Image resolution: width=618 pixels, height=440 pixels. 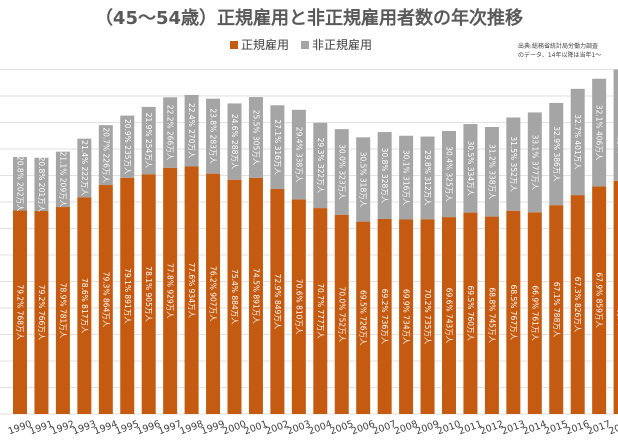 I want to click on data-label-regular: 76.2% 907万人, so click(x=213, y=294).